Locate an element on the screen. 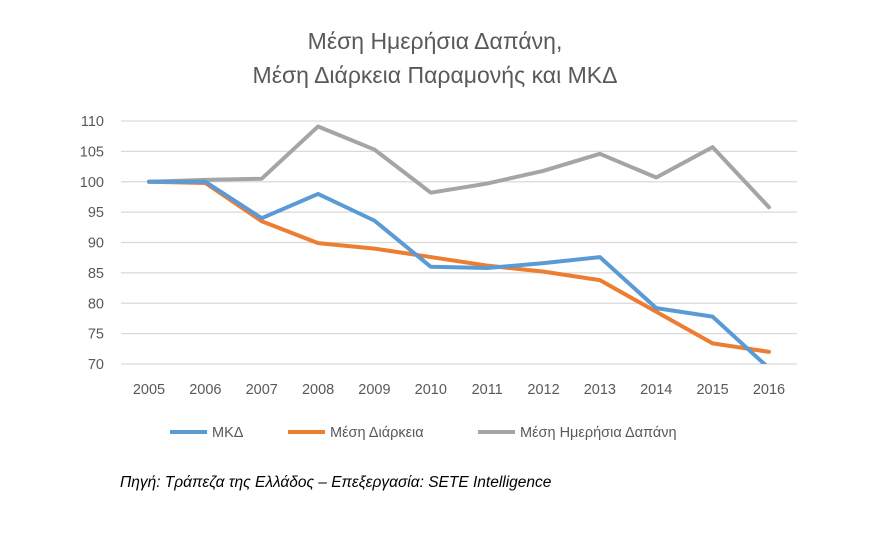 The width and height of the screenshot is (870, 534). x-tick-label: 2013 is located at coordinates (600, 390).